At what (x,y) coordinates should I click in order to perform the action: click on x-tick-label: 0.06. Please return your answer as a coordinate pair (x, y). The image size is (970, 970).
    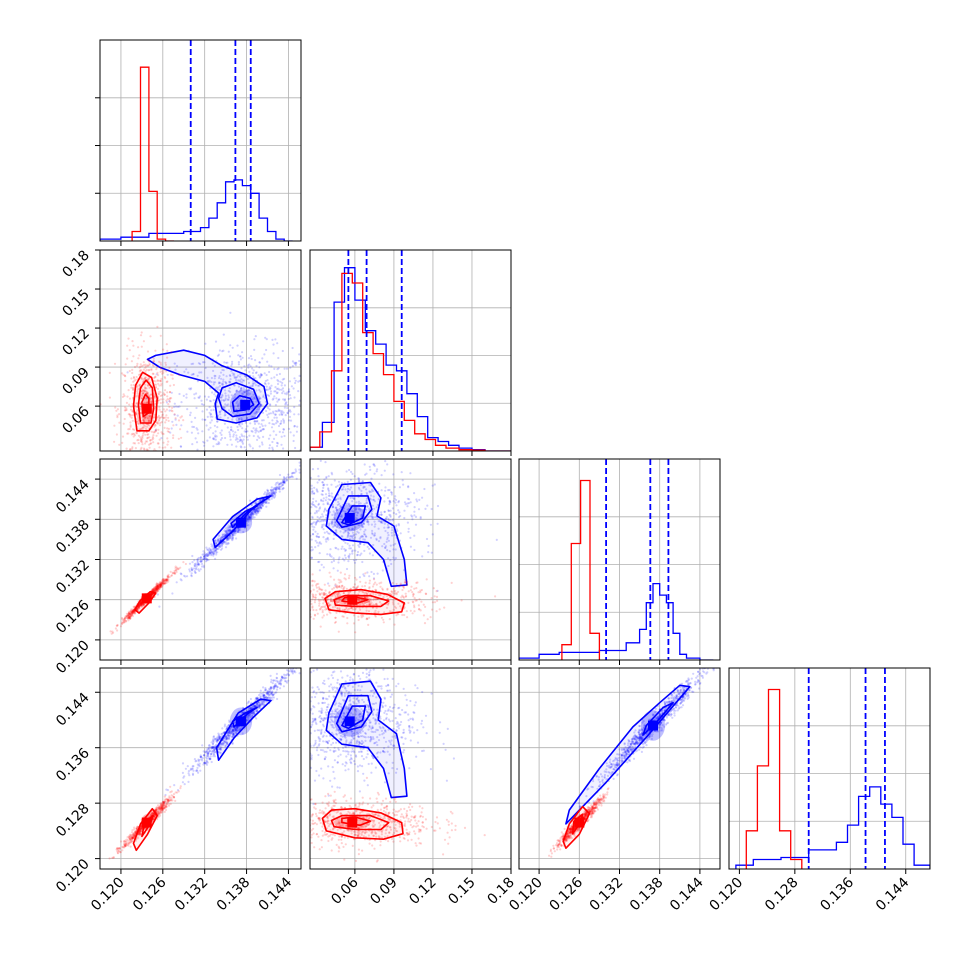
    Looking at the image, I should click on (344, 890).